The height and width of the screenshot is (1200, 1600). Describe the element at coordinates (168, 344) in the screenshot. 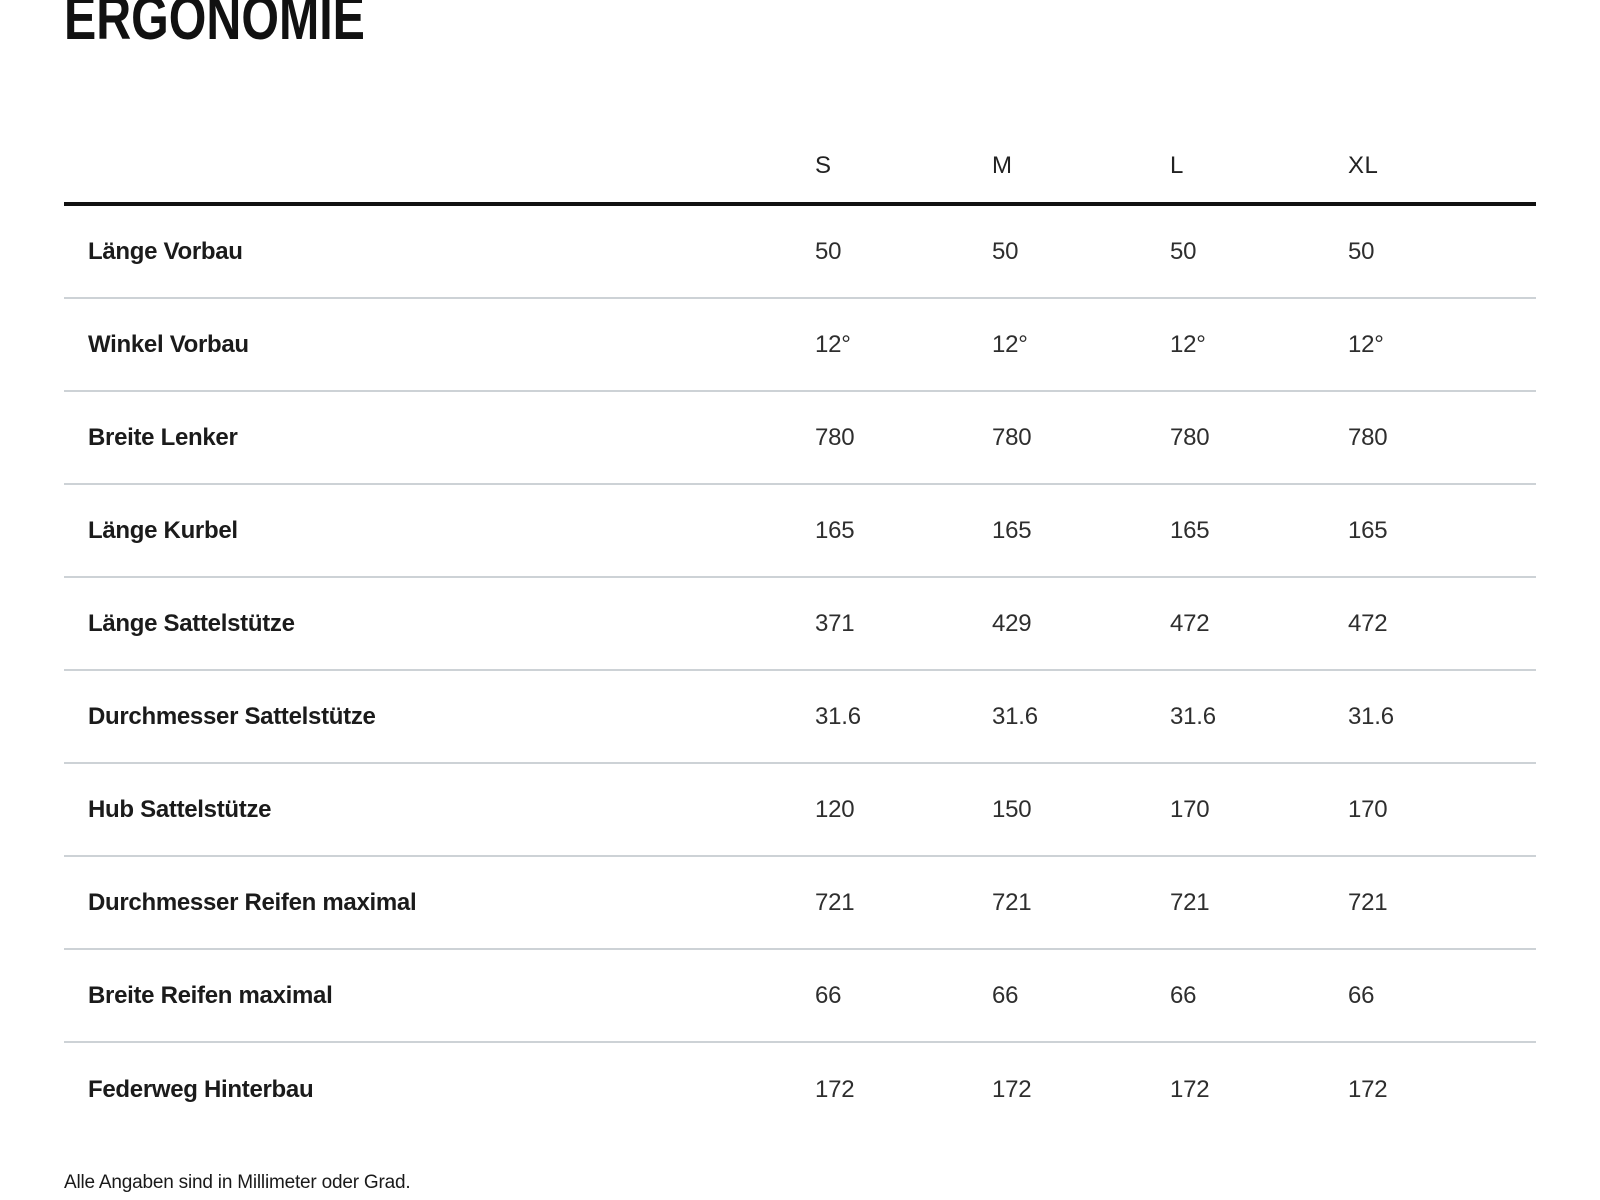

I see `row-label: Winkel Vorbau` at that location.